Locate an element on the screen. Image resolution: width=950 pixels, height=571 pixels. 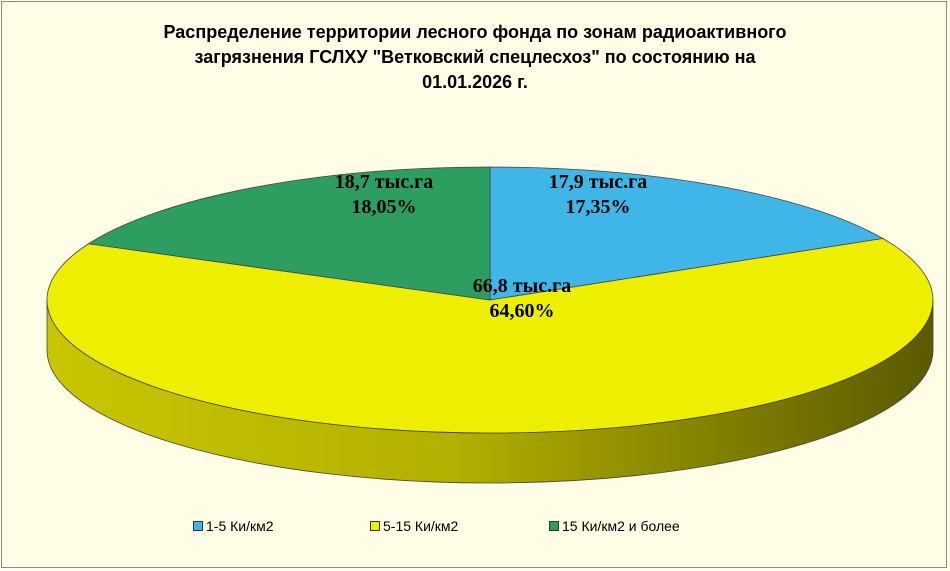
data-label-1-5-line-2: 17,35% is located at coordinates (598, 207).